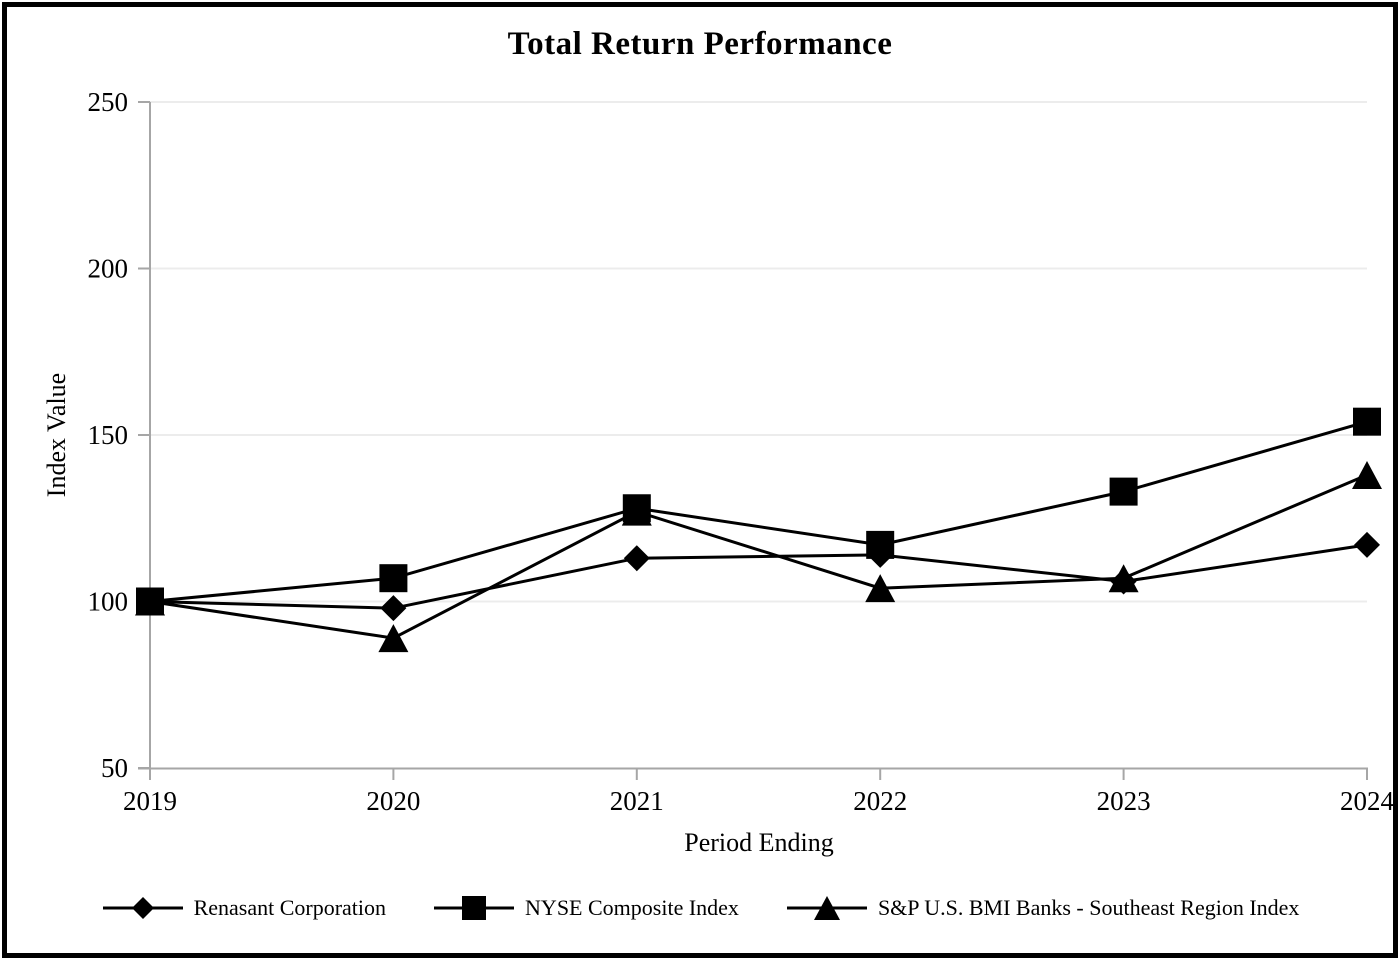 This screenshot has width=1400, height=960. Describe the element at coordinates (1367, 801) in the screenshot. I see `x-tick-label: 2024` at that location.